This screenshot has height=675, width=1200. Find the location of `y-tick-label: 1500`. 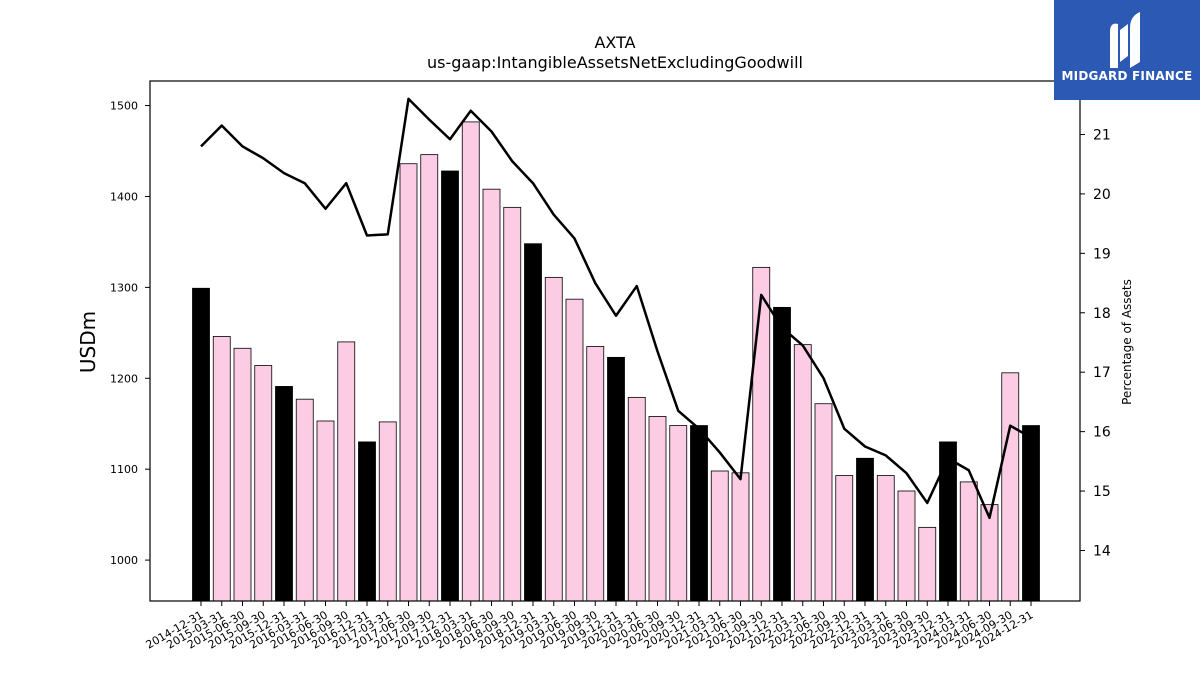

y-tick-label: 1500 is located at coordinates (124, 106).